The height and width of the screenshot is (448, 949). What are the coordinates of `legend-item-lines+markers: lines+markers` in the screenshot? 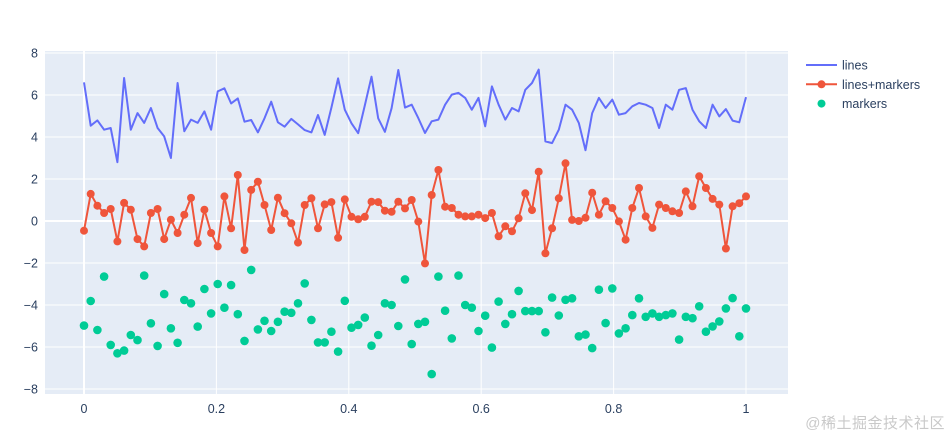 It's located at (863, 85).